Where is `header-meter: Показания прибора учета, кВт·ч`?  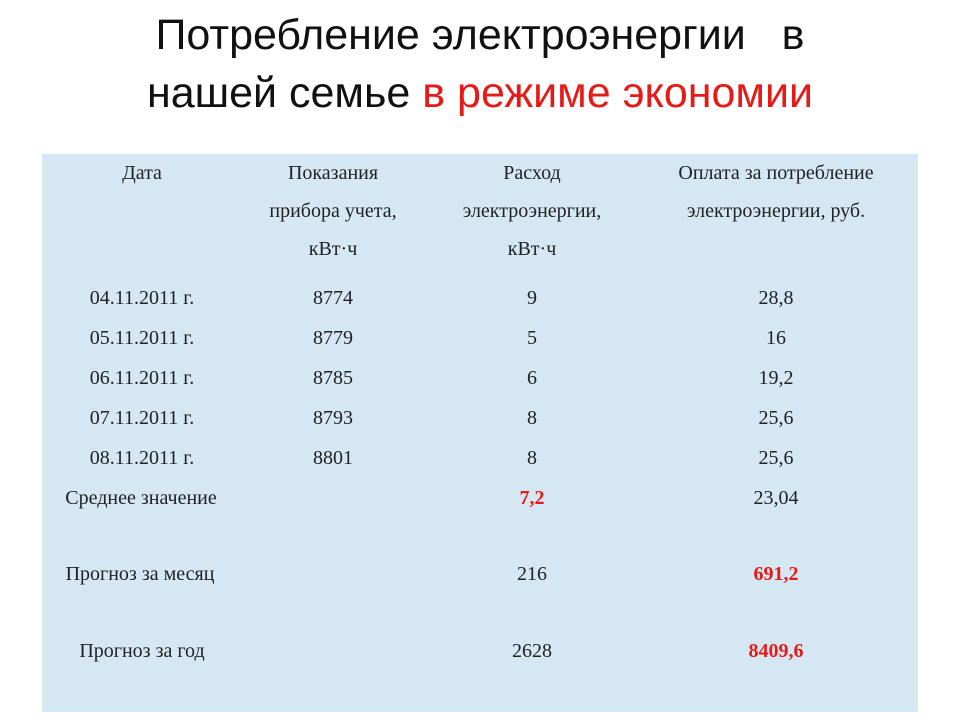
header-meter: Показания прибора учета, кВт·ч is located at coordinates (333, 211).